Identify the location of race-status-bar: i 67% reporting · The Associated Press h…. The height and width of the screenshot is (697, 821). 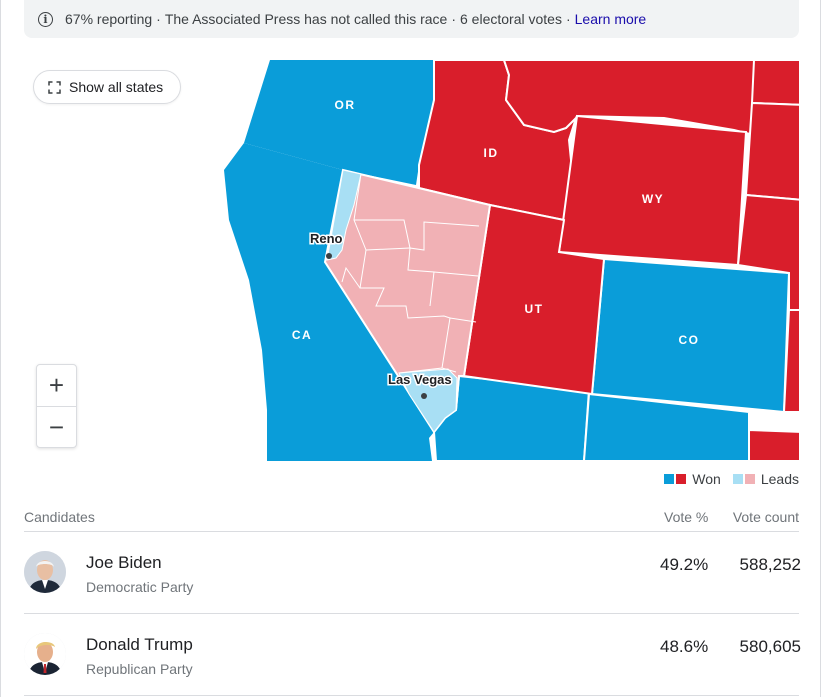
(411, 19).